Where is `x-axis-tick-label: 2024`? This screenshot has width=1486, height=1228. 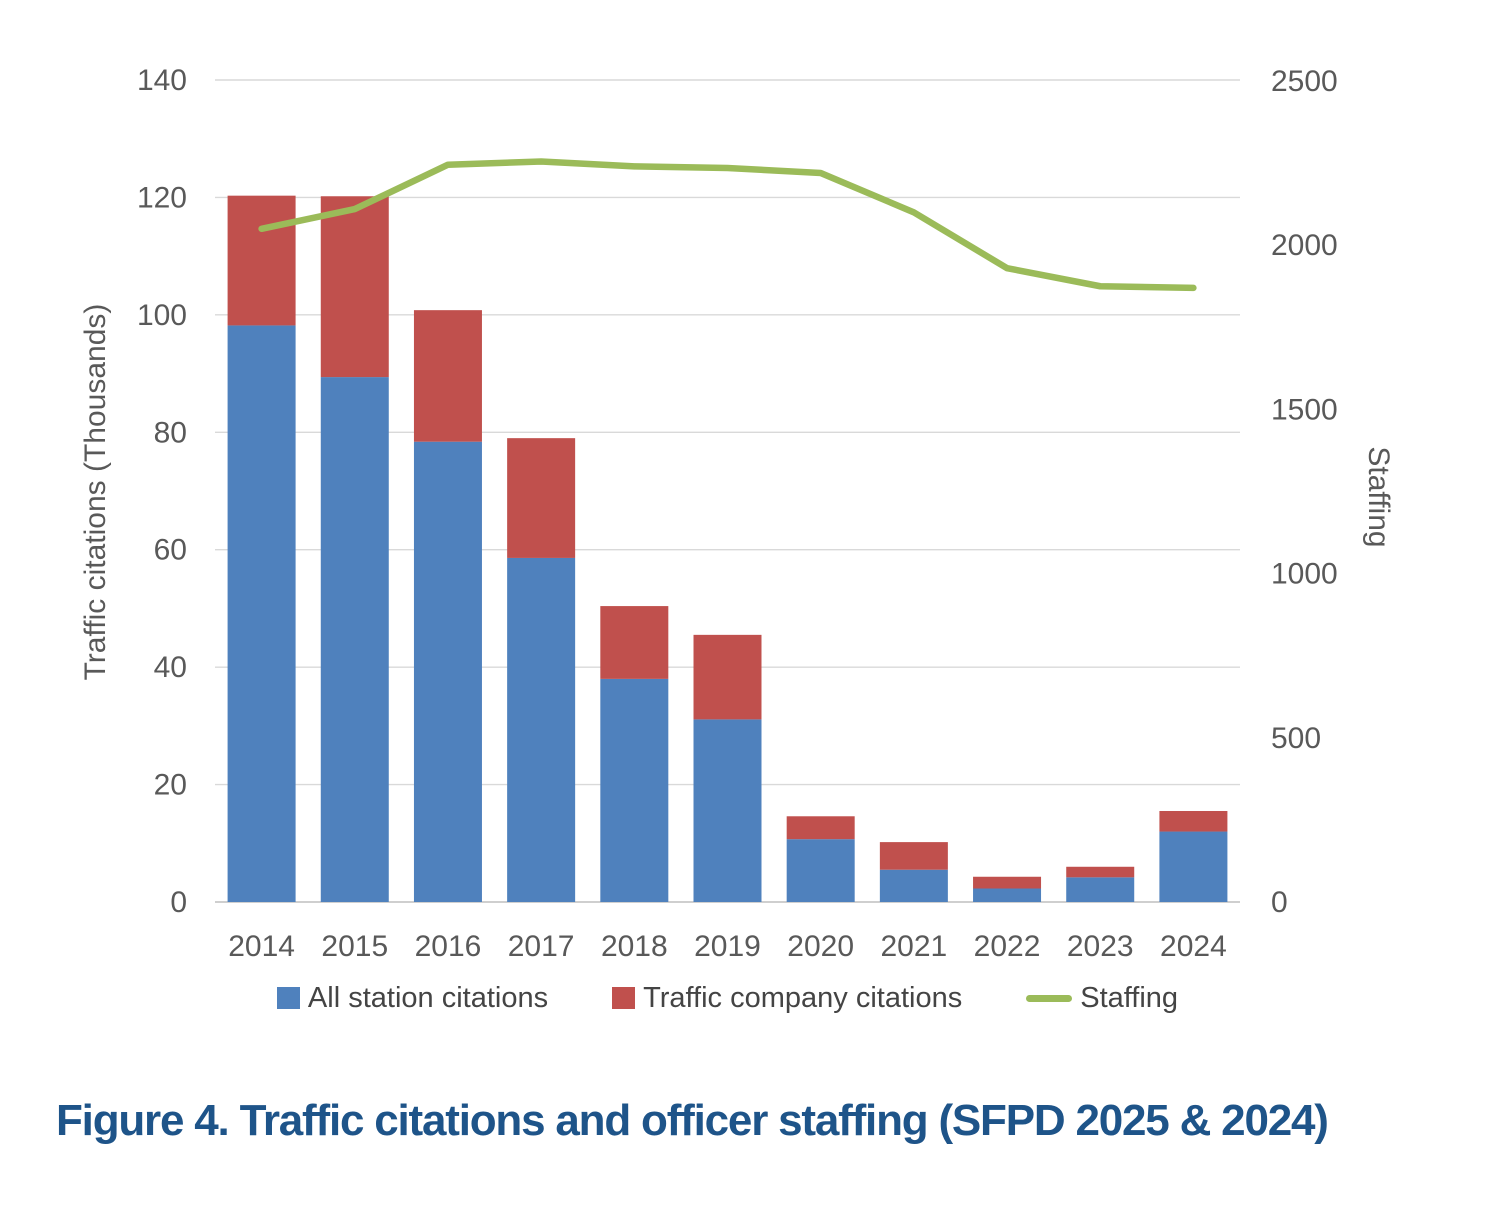 x-axis-tick-label: 2024 is located at coordinates (1193, 946).